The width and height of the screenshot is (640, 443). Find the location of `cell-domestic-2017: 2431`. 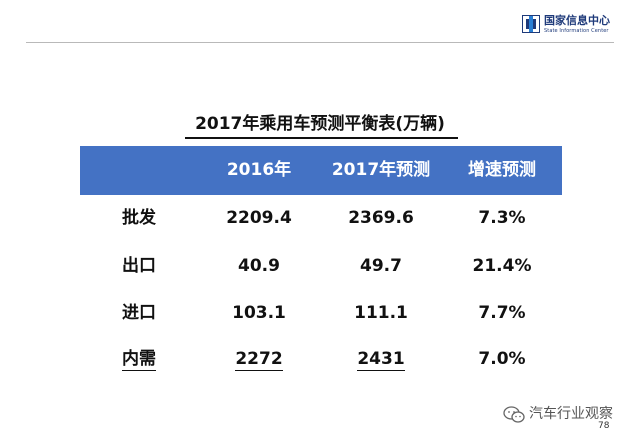

cell-domestic-2017: 2431 is located at coordinates (381, 359).